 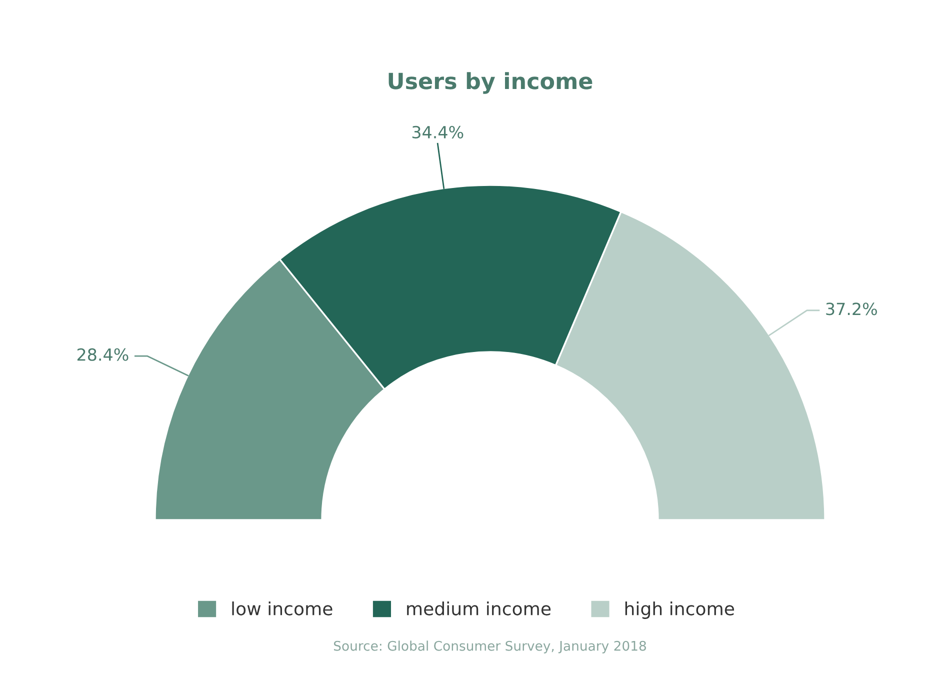 I want to click on legend-label: low income, so click(x=282, y=608).